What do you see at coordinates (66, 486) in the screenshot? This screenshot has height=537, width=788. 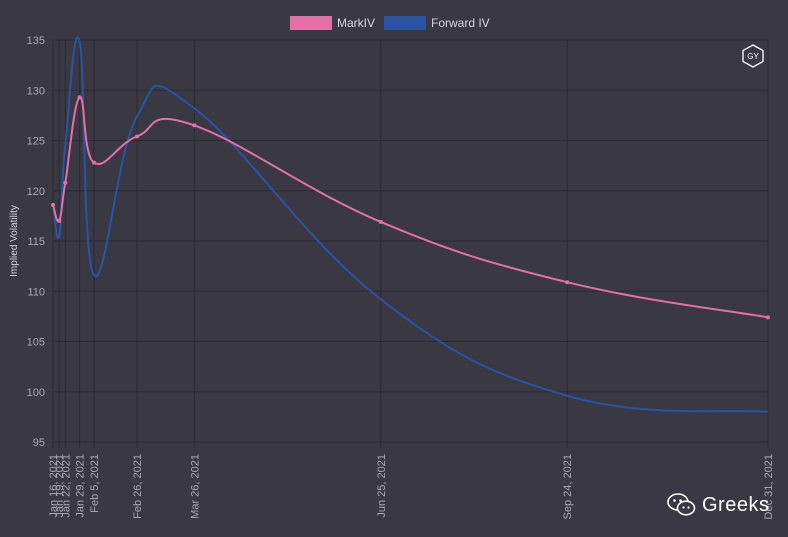 I see `x-tick-label: Jan 22, 2021` at bounding box center [66, 486].